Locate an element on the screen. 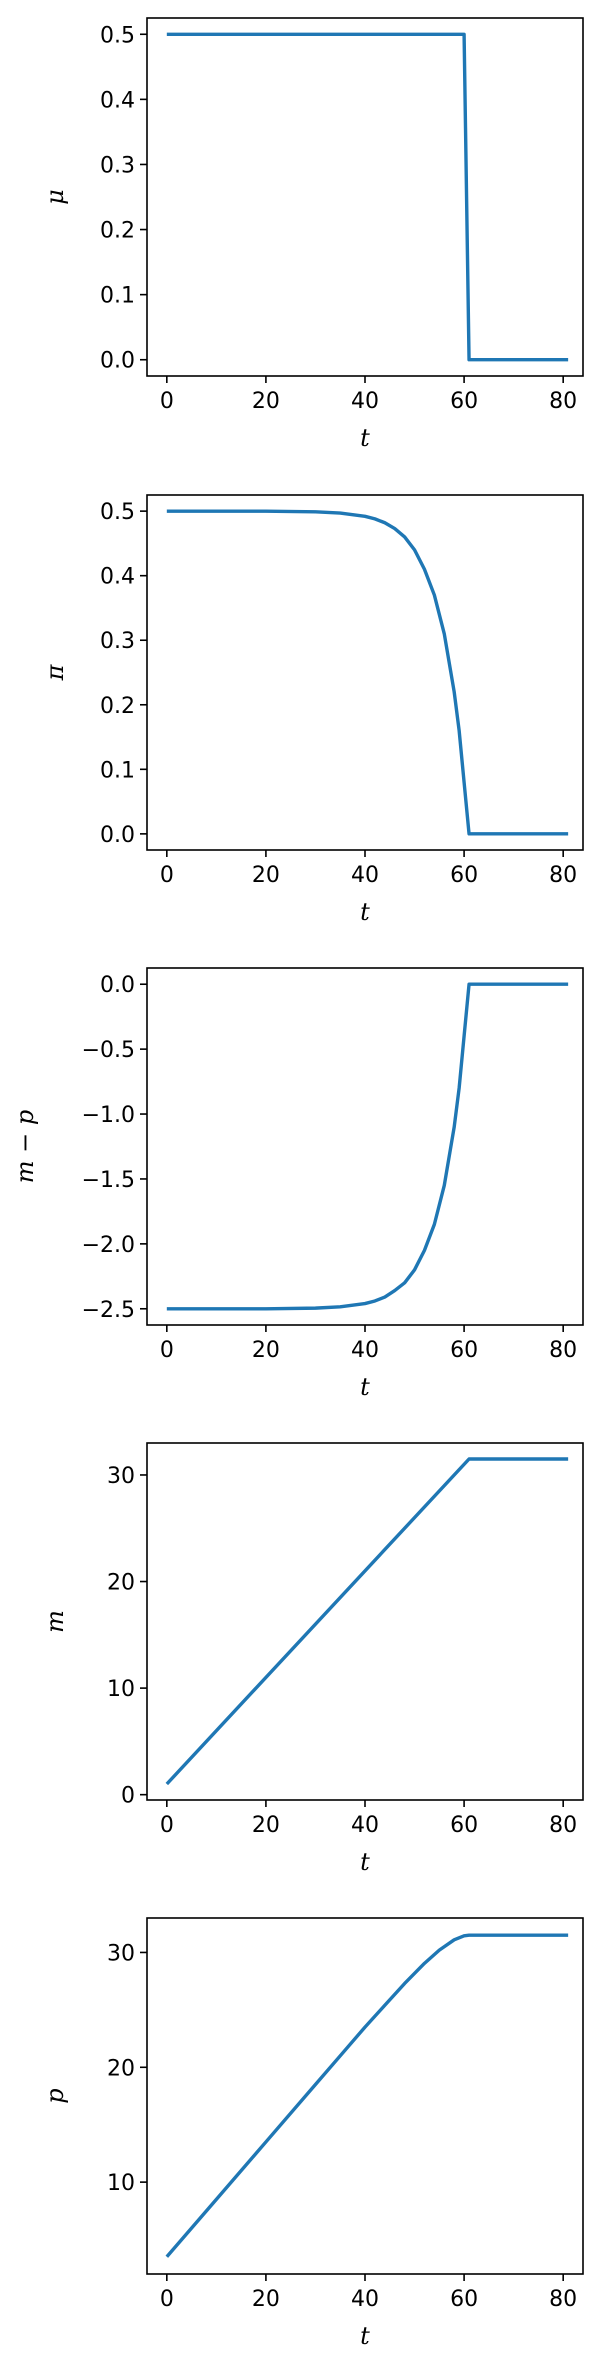 The width and height of the screenshot is (603, 2379). y-tick-label: −0.5 is located at coordinates (108, 1050).